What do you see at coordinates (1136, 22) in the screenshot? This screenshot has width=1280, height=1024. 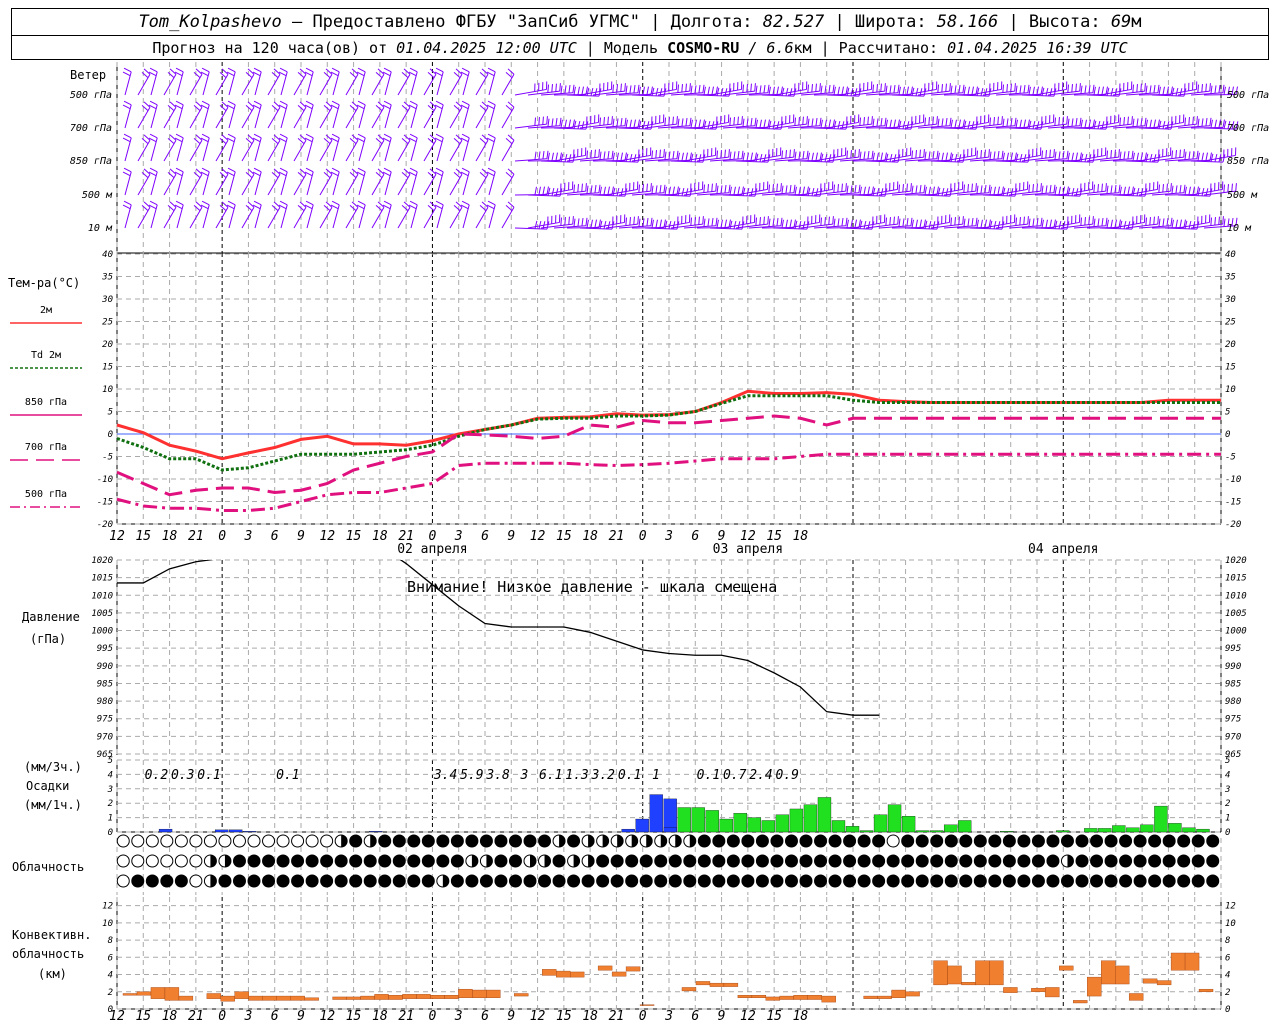 I see `altitude-unit: м` at bounding box center [1136, 22].